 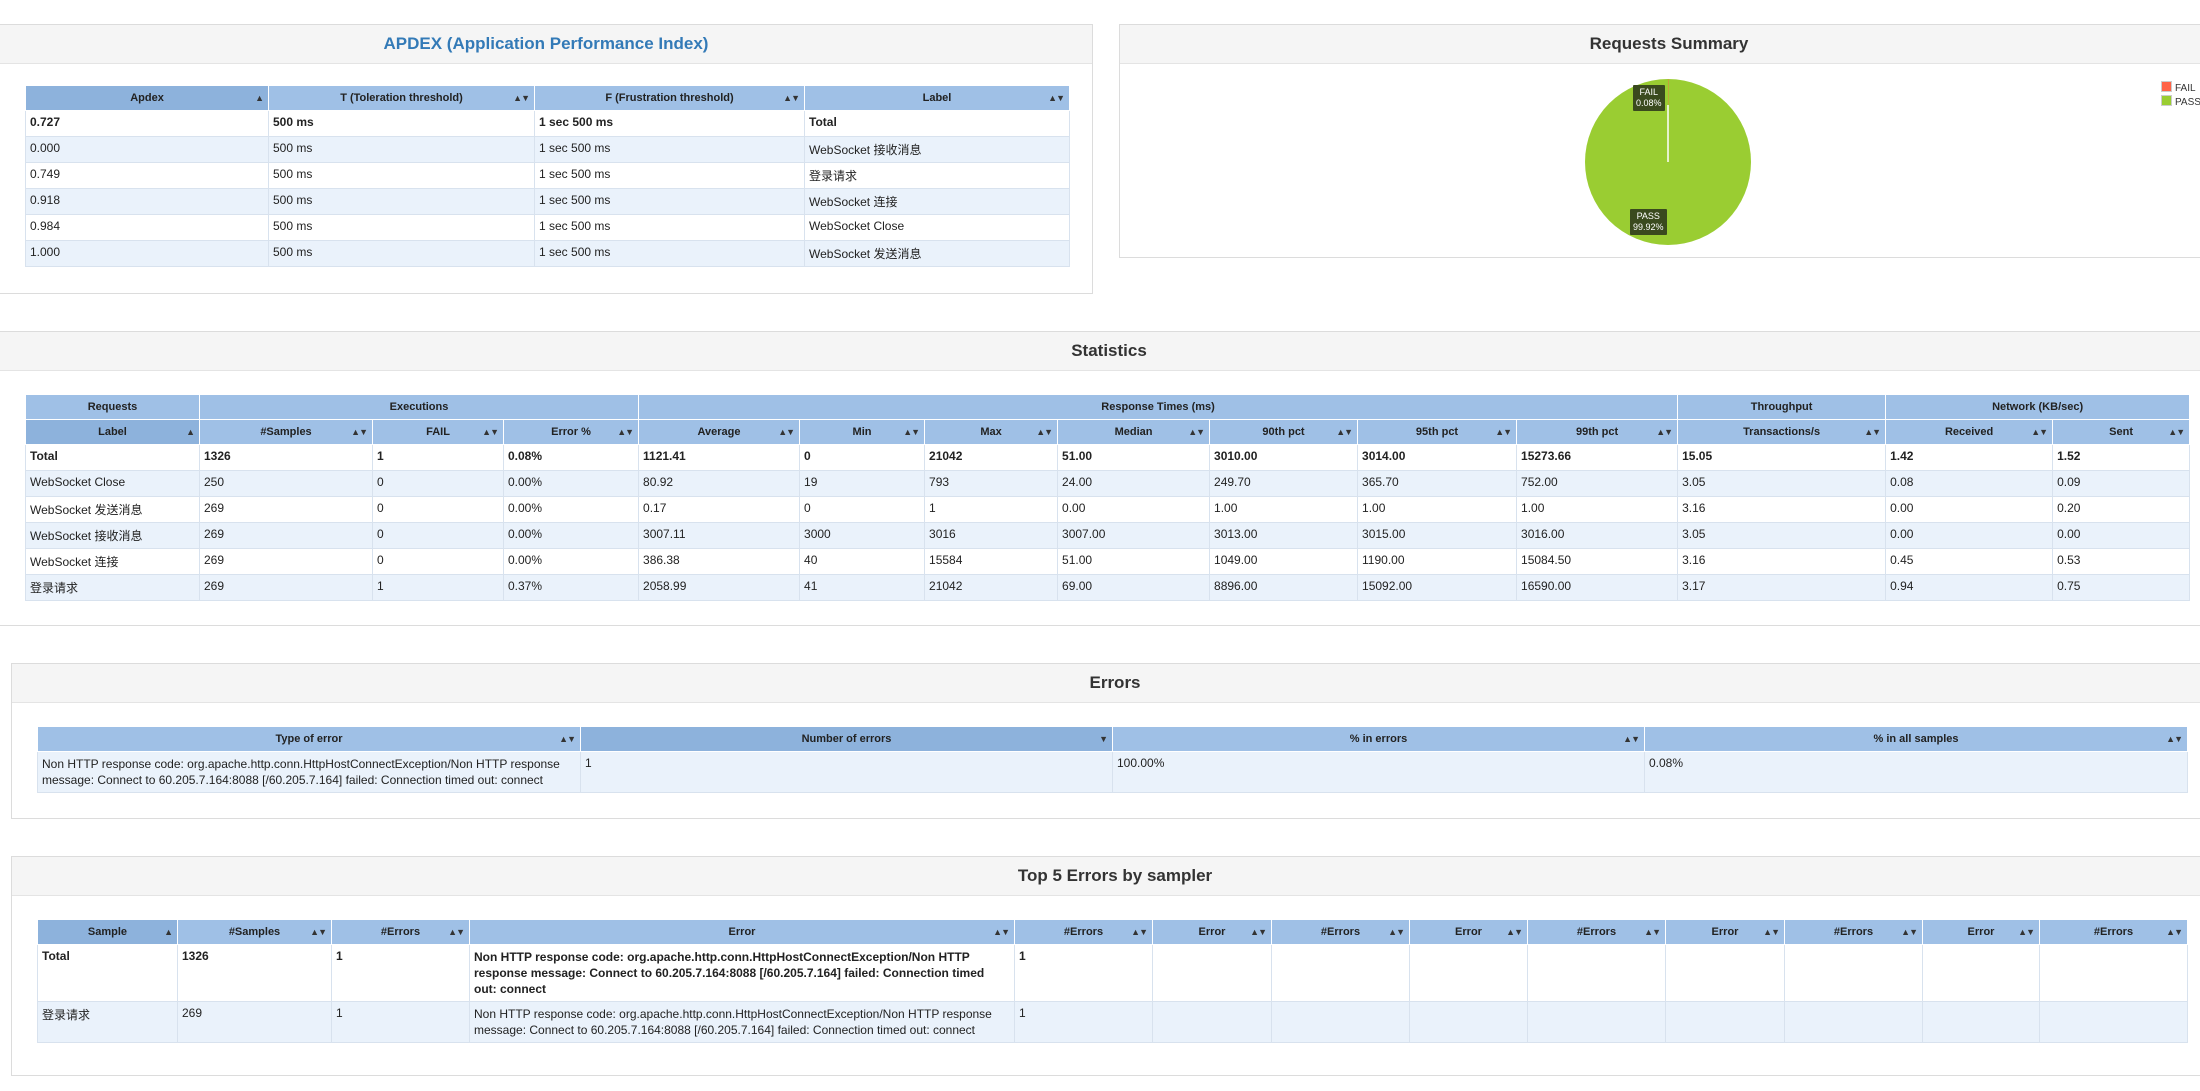 What do you see at coordinates (2180, 102) in the screenshot?
I see `legend-item-pass: PASS` at bounding box center [2180, 102].